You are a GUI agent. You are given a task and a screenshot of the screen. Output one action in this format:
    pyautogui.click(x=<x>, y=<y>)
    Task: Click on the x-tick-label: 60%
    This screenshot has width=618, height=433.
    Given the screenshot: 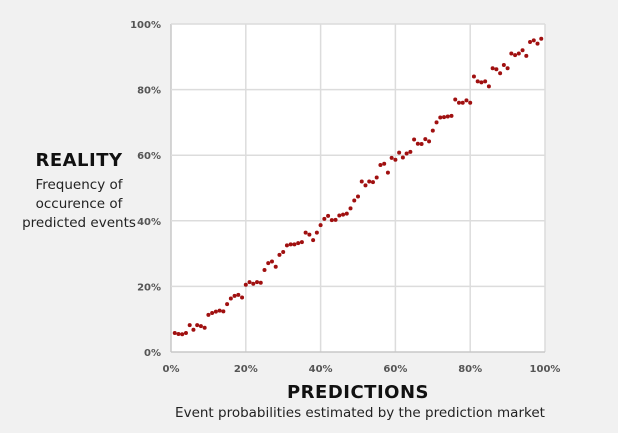 What is the action you would take?
    pyautogui.click(x=395, y=369)
    